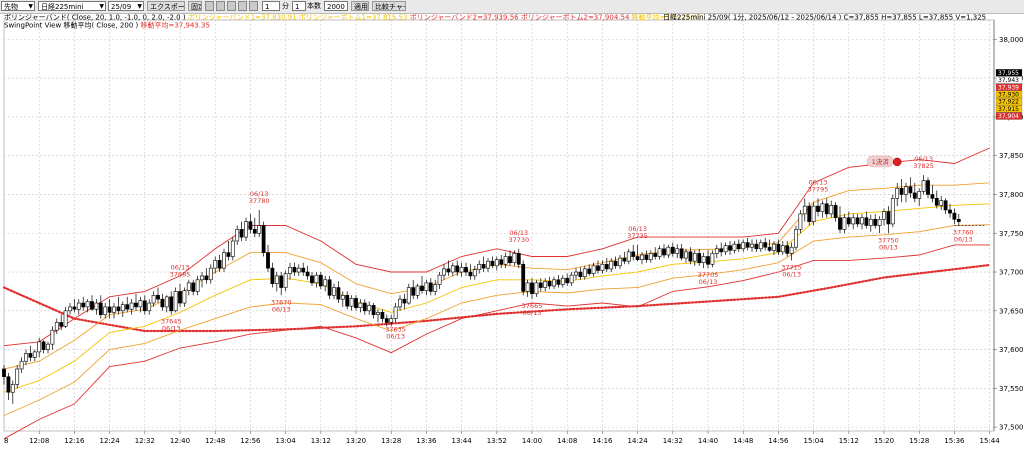 The height and width of the screenshot is (453, 1024). Describe the element at coordinates (1011, 350) in the screenshot. I see `y-tick-label: 37,600` at that location.